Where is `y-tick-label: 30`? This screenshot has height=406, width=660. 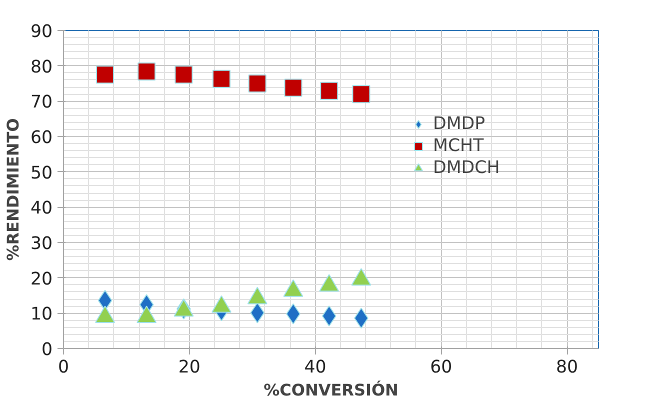 y-tick-label: 30 is located at coordinates (41, 244).